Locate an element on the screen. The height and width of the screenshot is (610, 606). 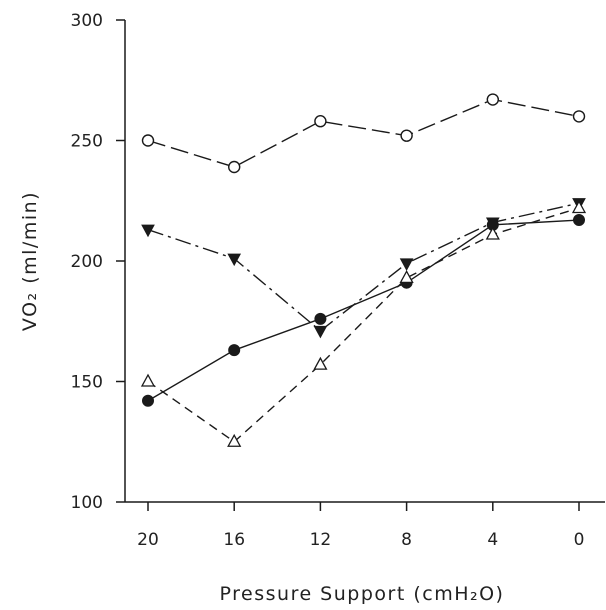
y-tick-label: 200 is located at coordinates (87, 262).